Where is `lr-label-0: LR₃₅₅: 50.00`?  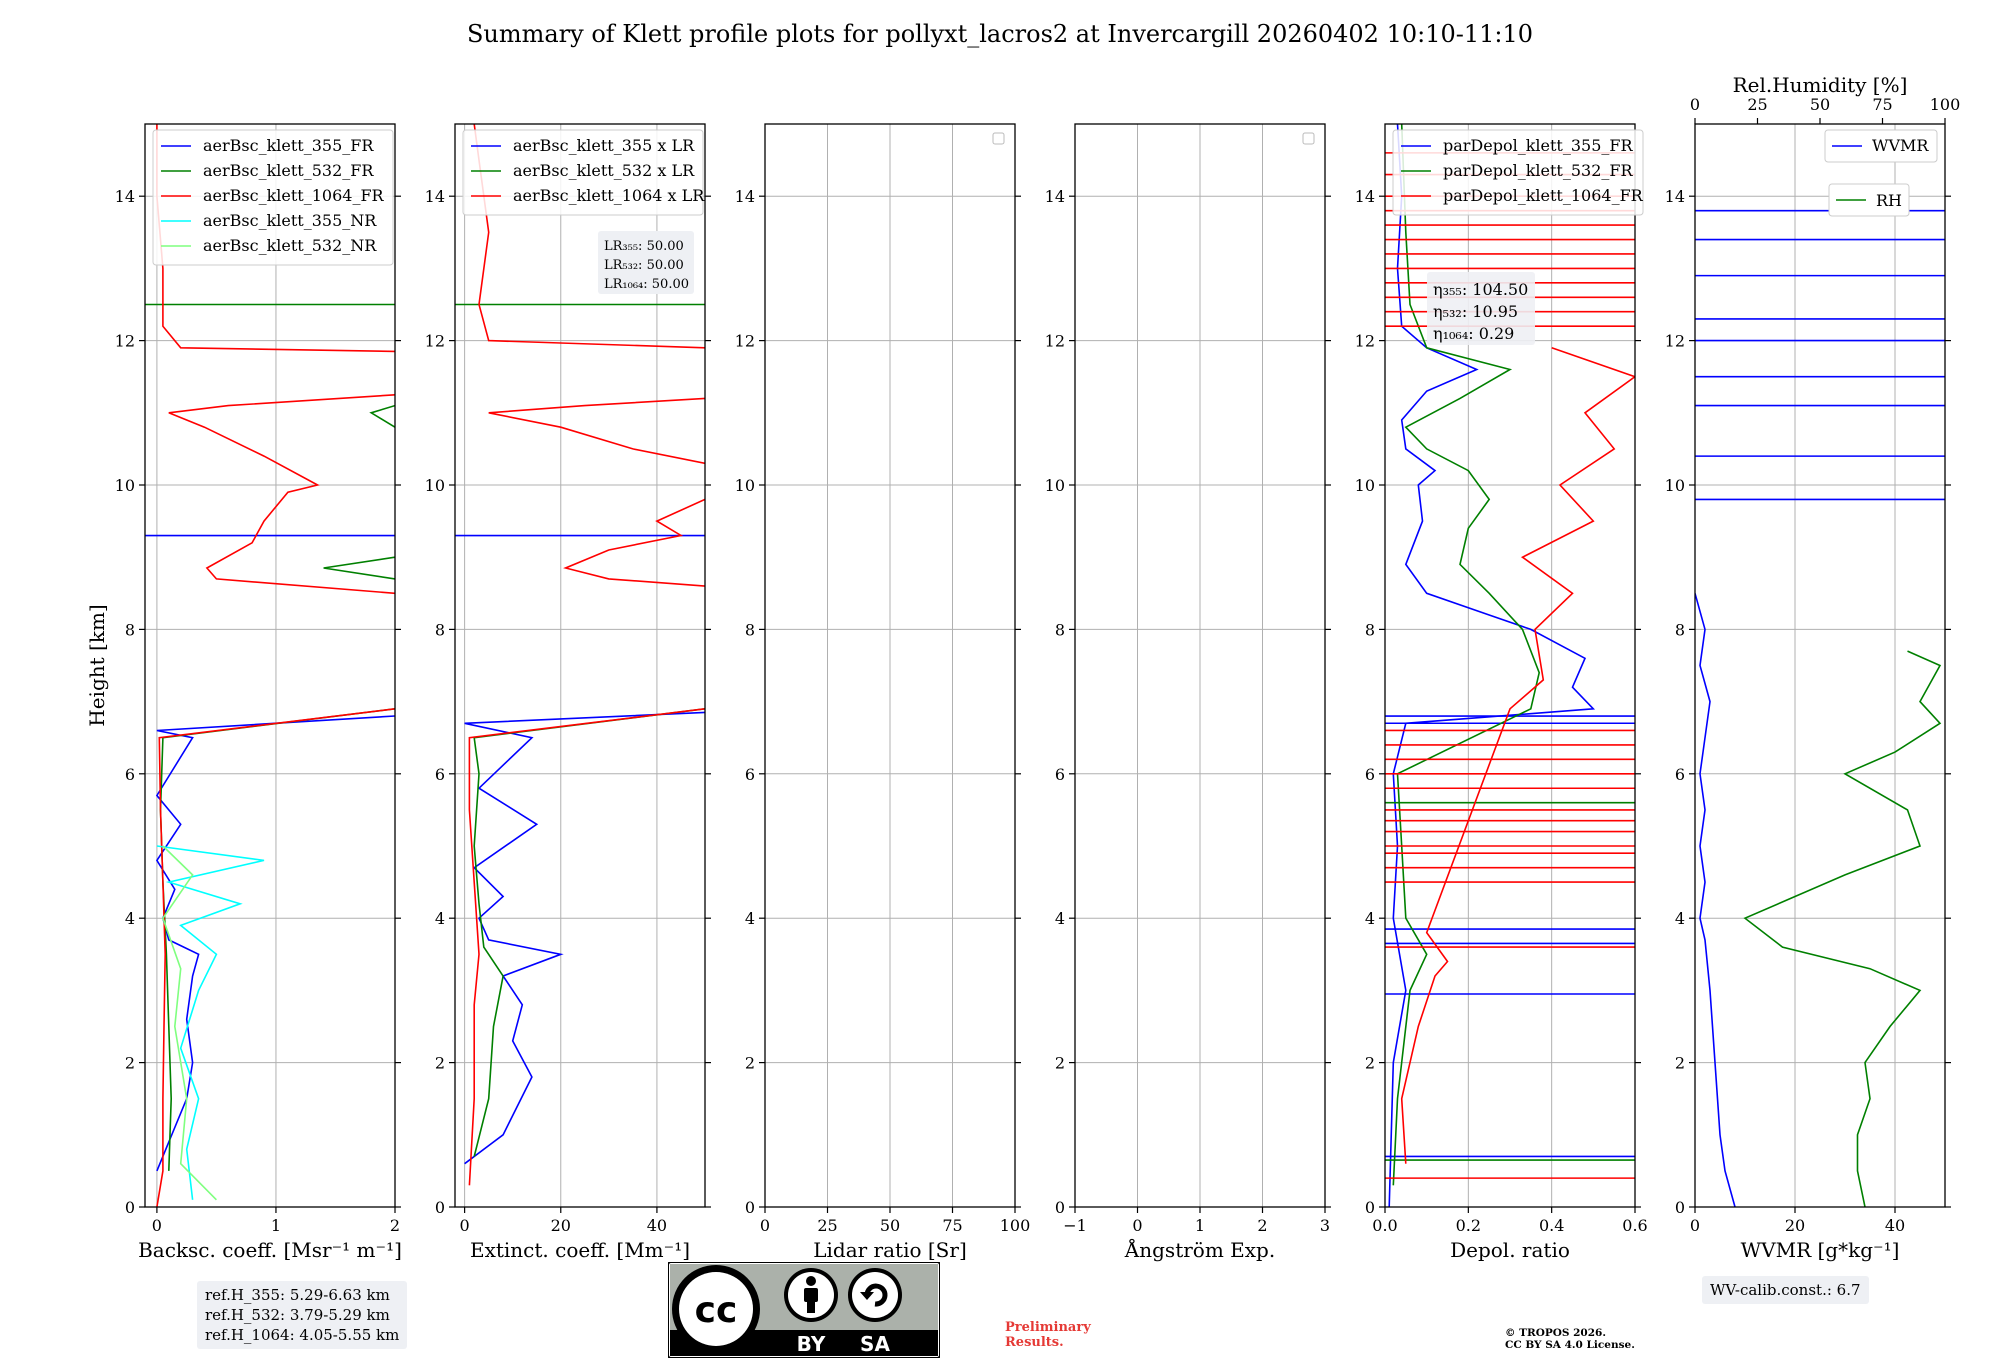 lr-label-0: LR₃₅₅: 50.00 is located at coordinates (644, 246).